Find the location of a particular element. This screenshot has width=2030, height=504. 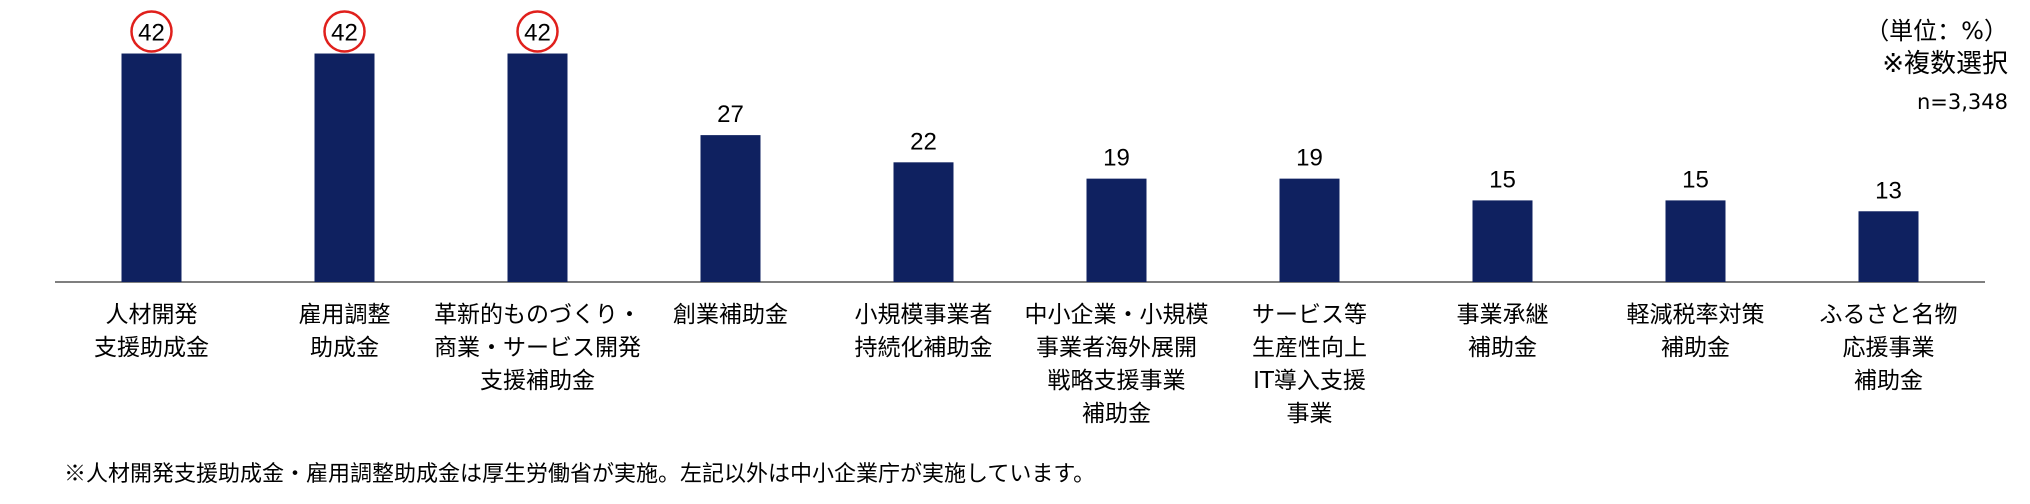

category-label: 戦略支援事業 is located at coordinates (1117, 381).